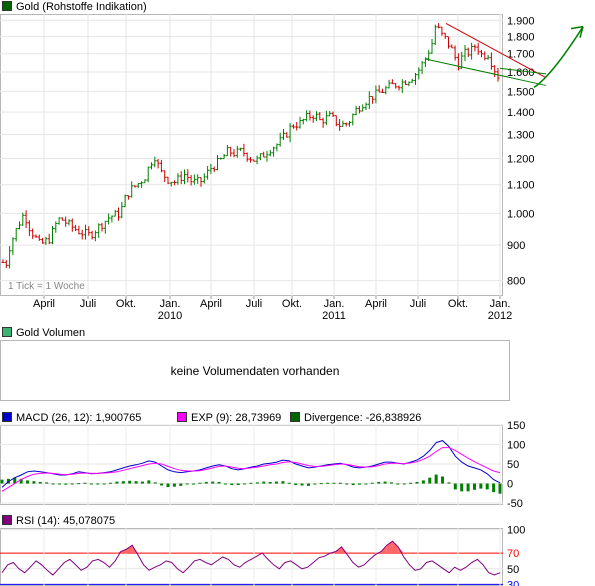 This screenshot has width=595, height=586. Describe the element at coordinates (515, 504) in the screenshot. I see `macd-y-tick-label: -50` at that location.